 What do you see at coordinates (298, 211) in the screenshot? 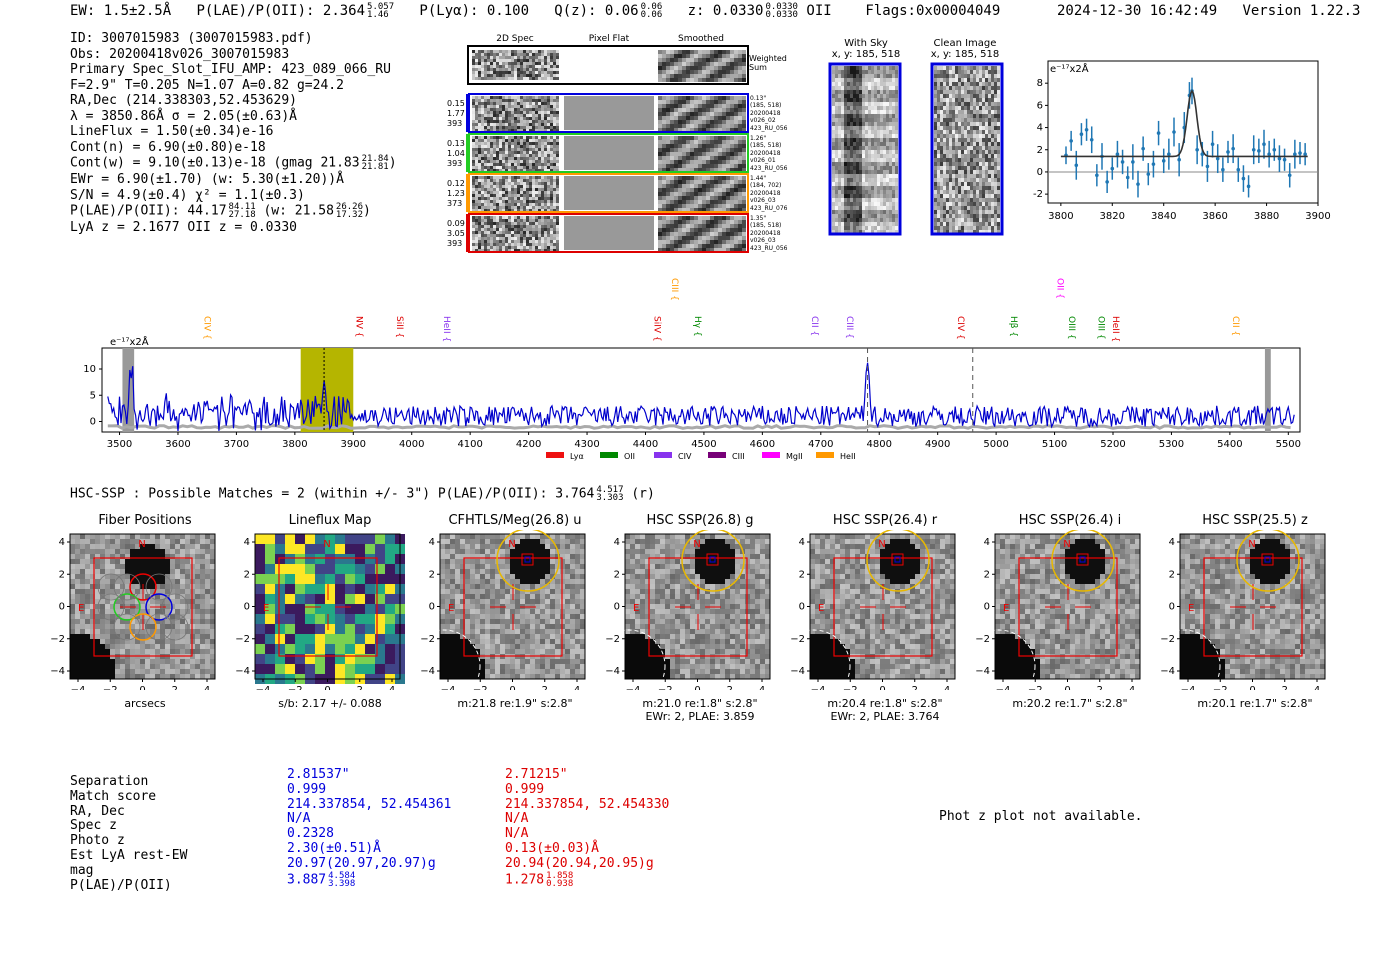
I see `info-plae-w: (w: 21.58` at bounding box center [298, 211].